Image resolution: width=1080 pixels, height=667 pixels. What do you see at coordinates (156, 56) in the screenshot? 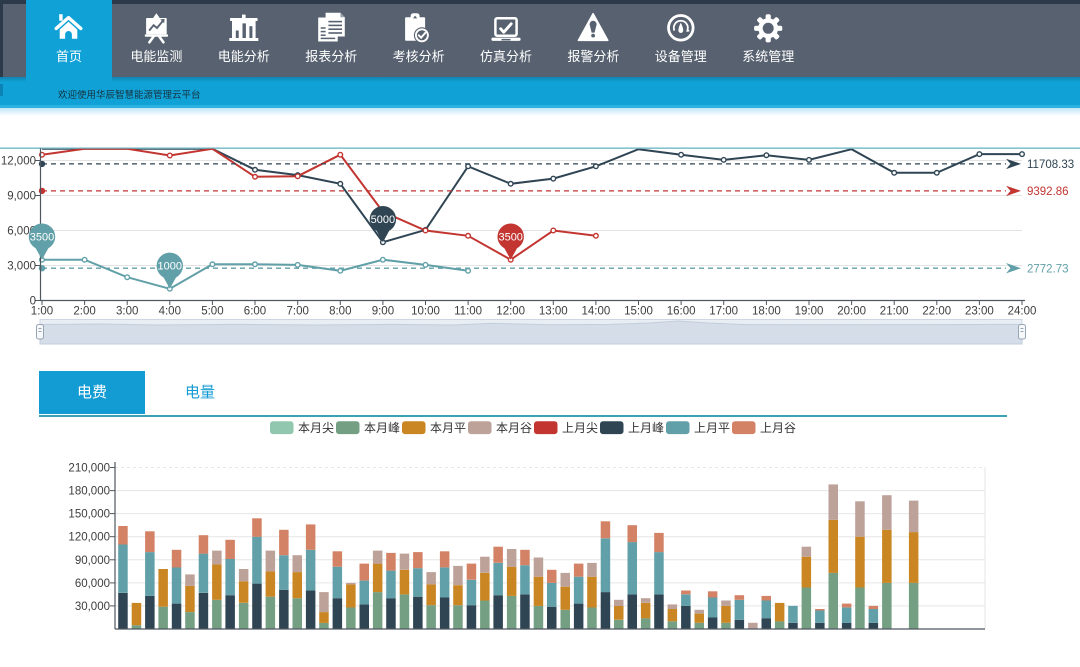
I see `svg-text: 电能监测` at bounding box center [156, 56].